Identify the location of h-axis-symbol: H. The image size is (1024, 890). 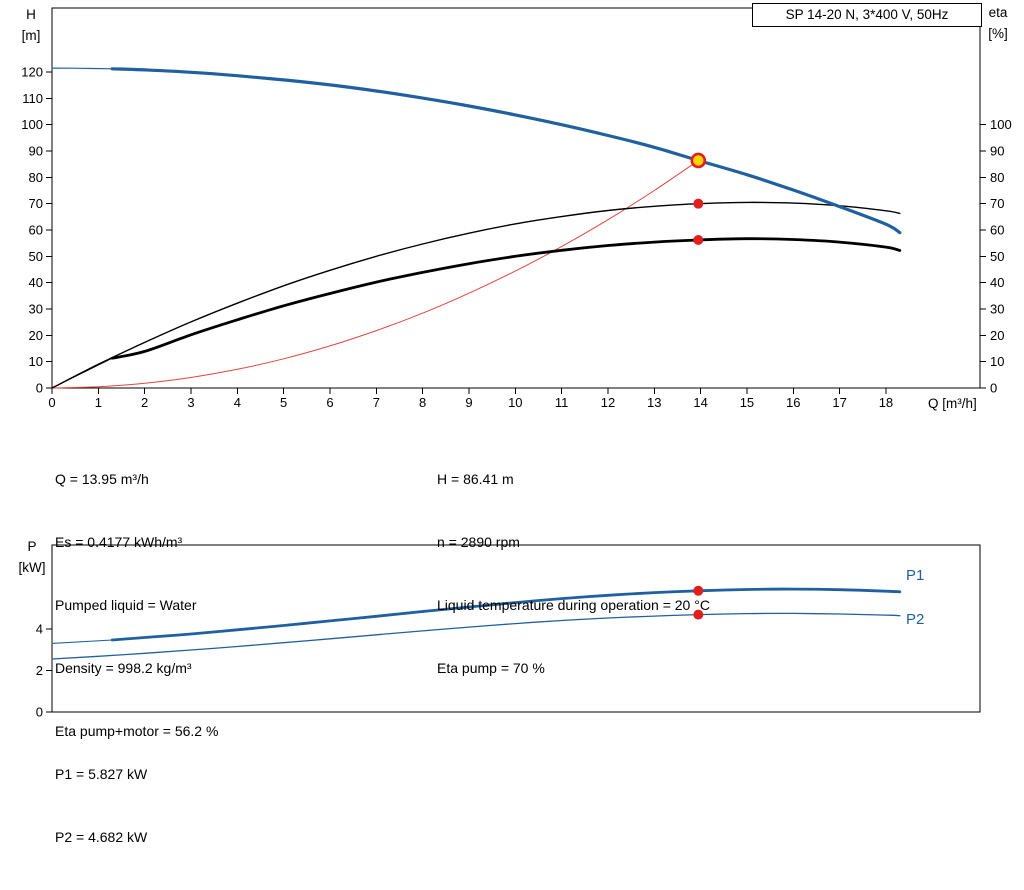
(31, 14).